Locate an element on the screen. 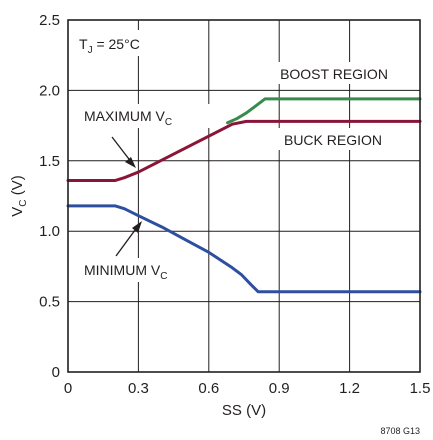  x-tick-label: 1.5 is located at coordinates (420, 388).